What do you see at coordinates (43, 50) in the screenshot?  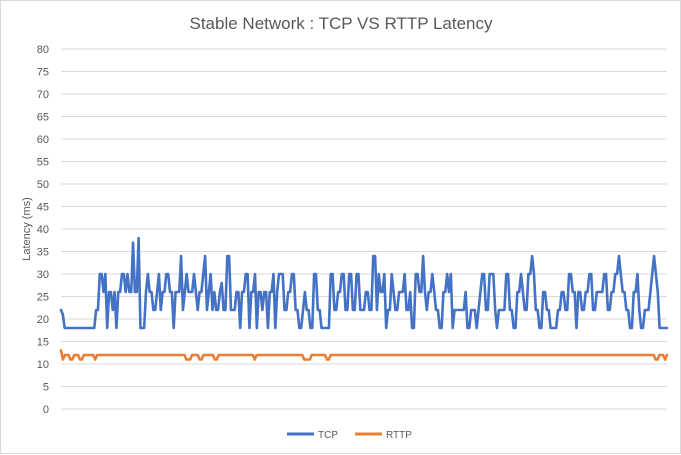 I see `y-tick-label: 80` at bounding box center [43, 50].